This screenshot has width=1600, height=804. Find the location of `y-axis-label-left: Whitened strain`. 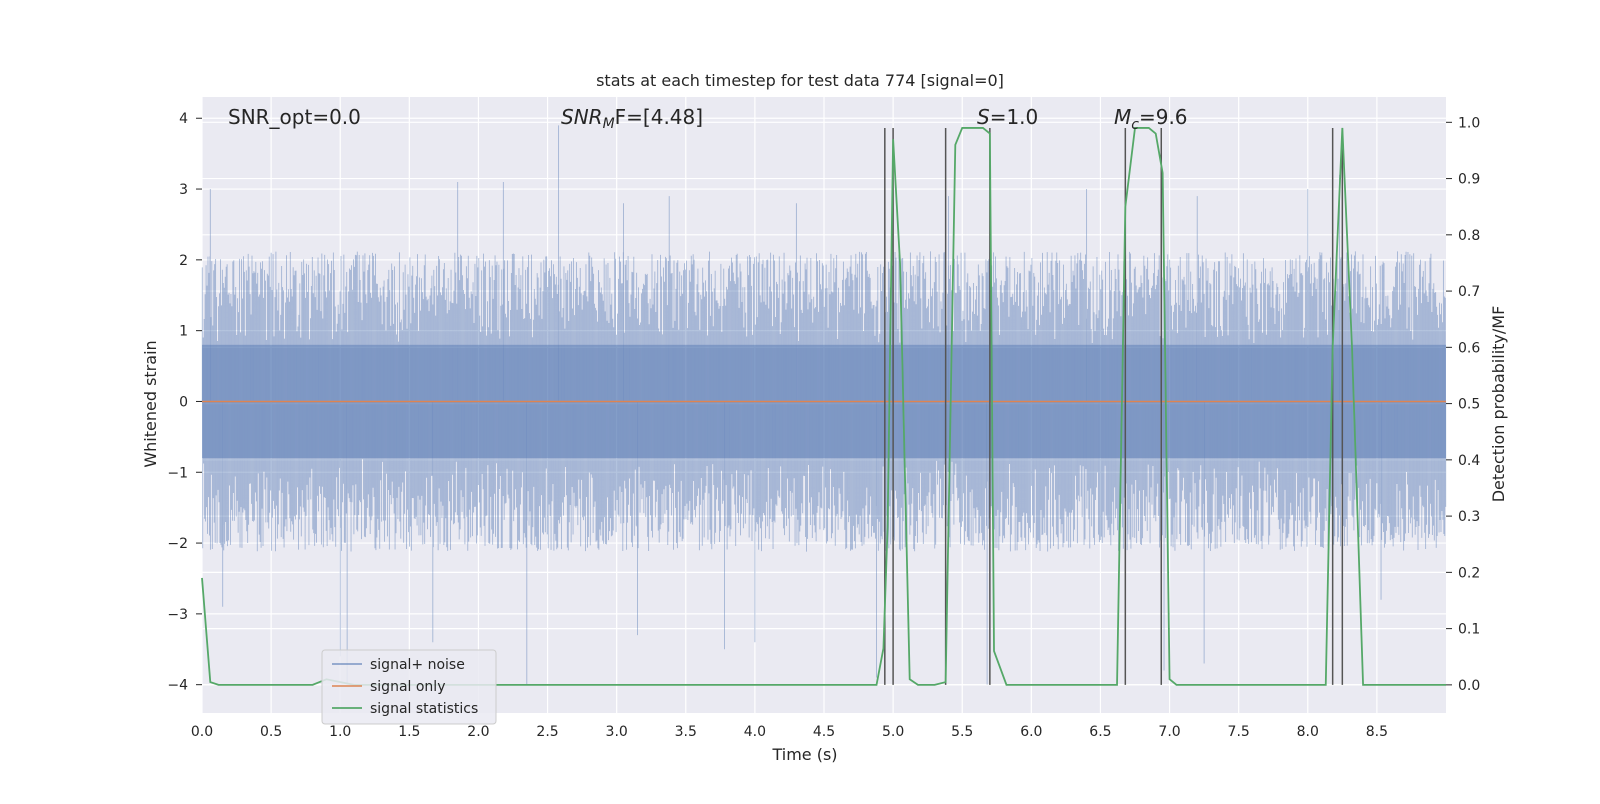

y-axis-label-left: Whitened strain is located at coordinates (150, 403).